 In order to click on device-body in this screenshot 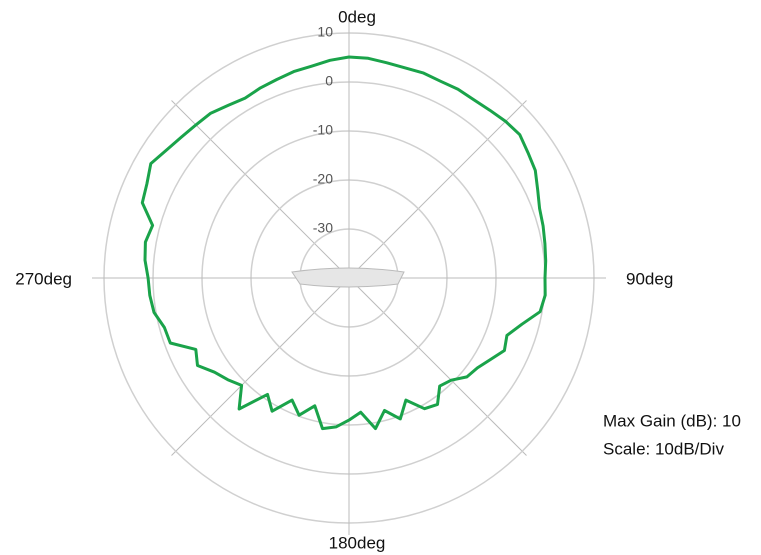, I will do `click(348, 277)`.